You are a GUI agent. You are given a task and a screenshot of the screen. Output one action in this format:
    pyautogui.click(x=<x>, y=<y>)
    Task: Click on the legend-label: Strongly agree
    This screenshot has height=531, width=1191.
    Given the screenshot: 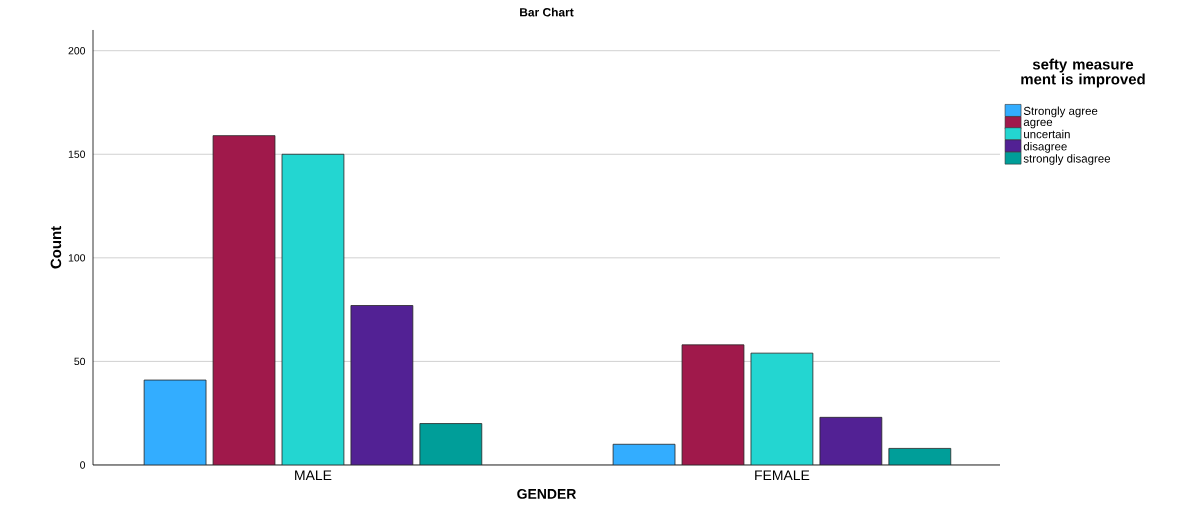 What is the action you would take?
    pyautogui.click(x=1060, y=112)
    